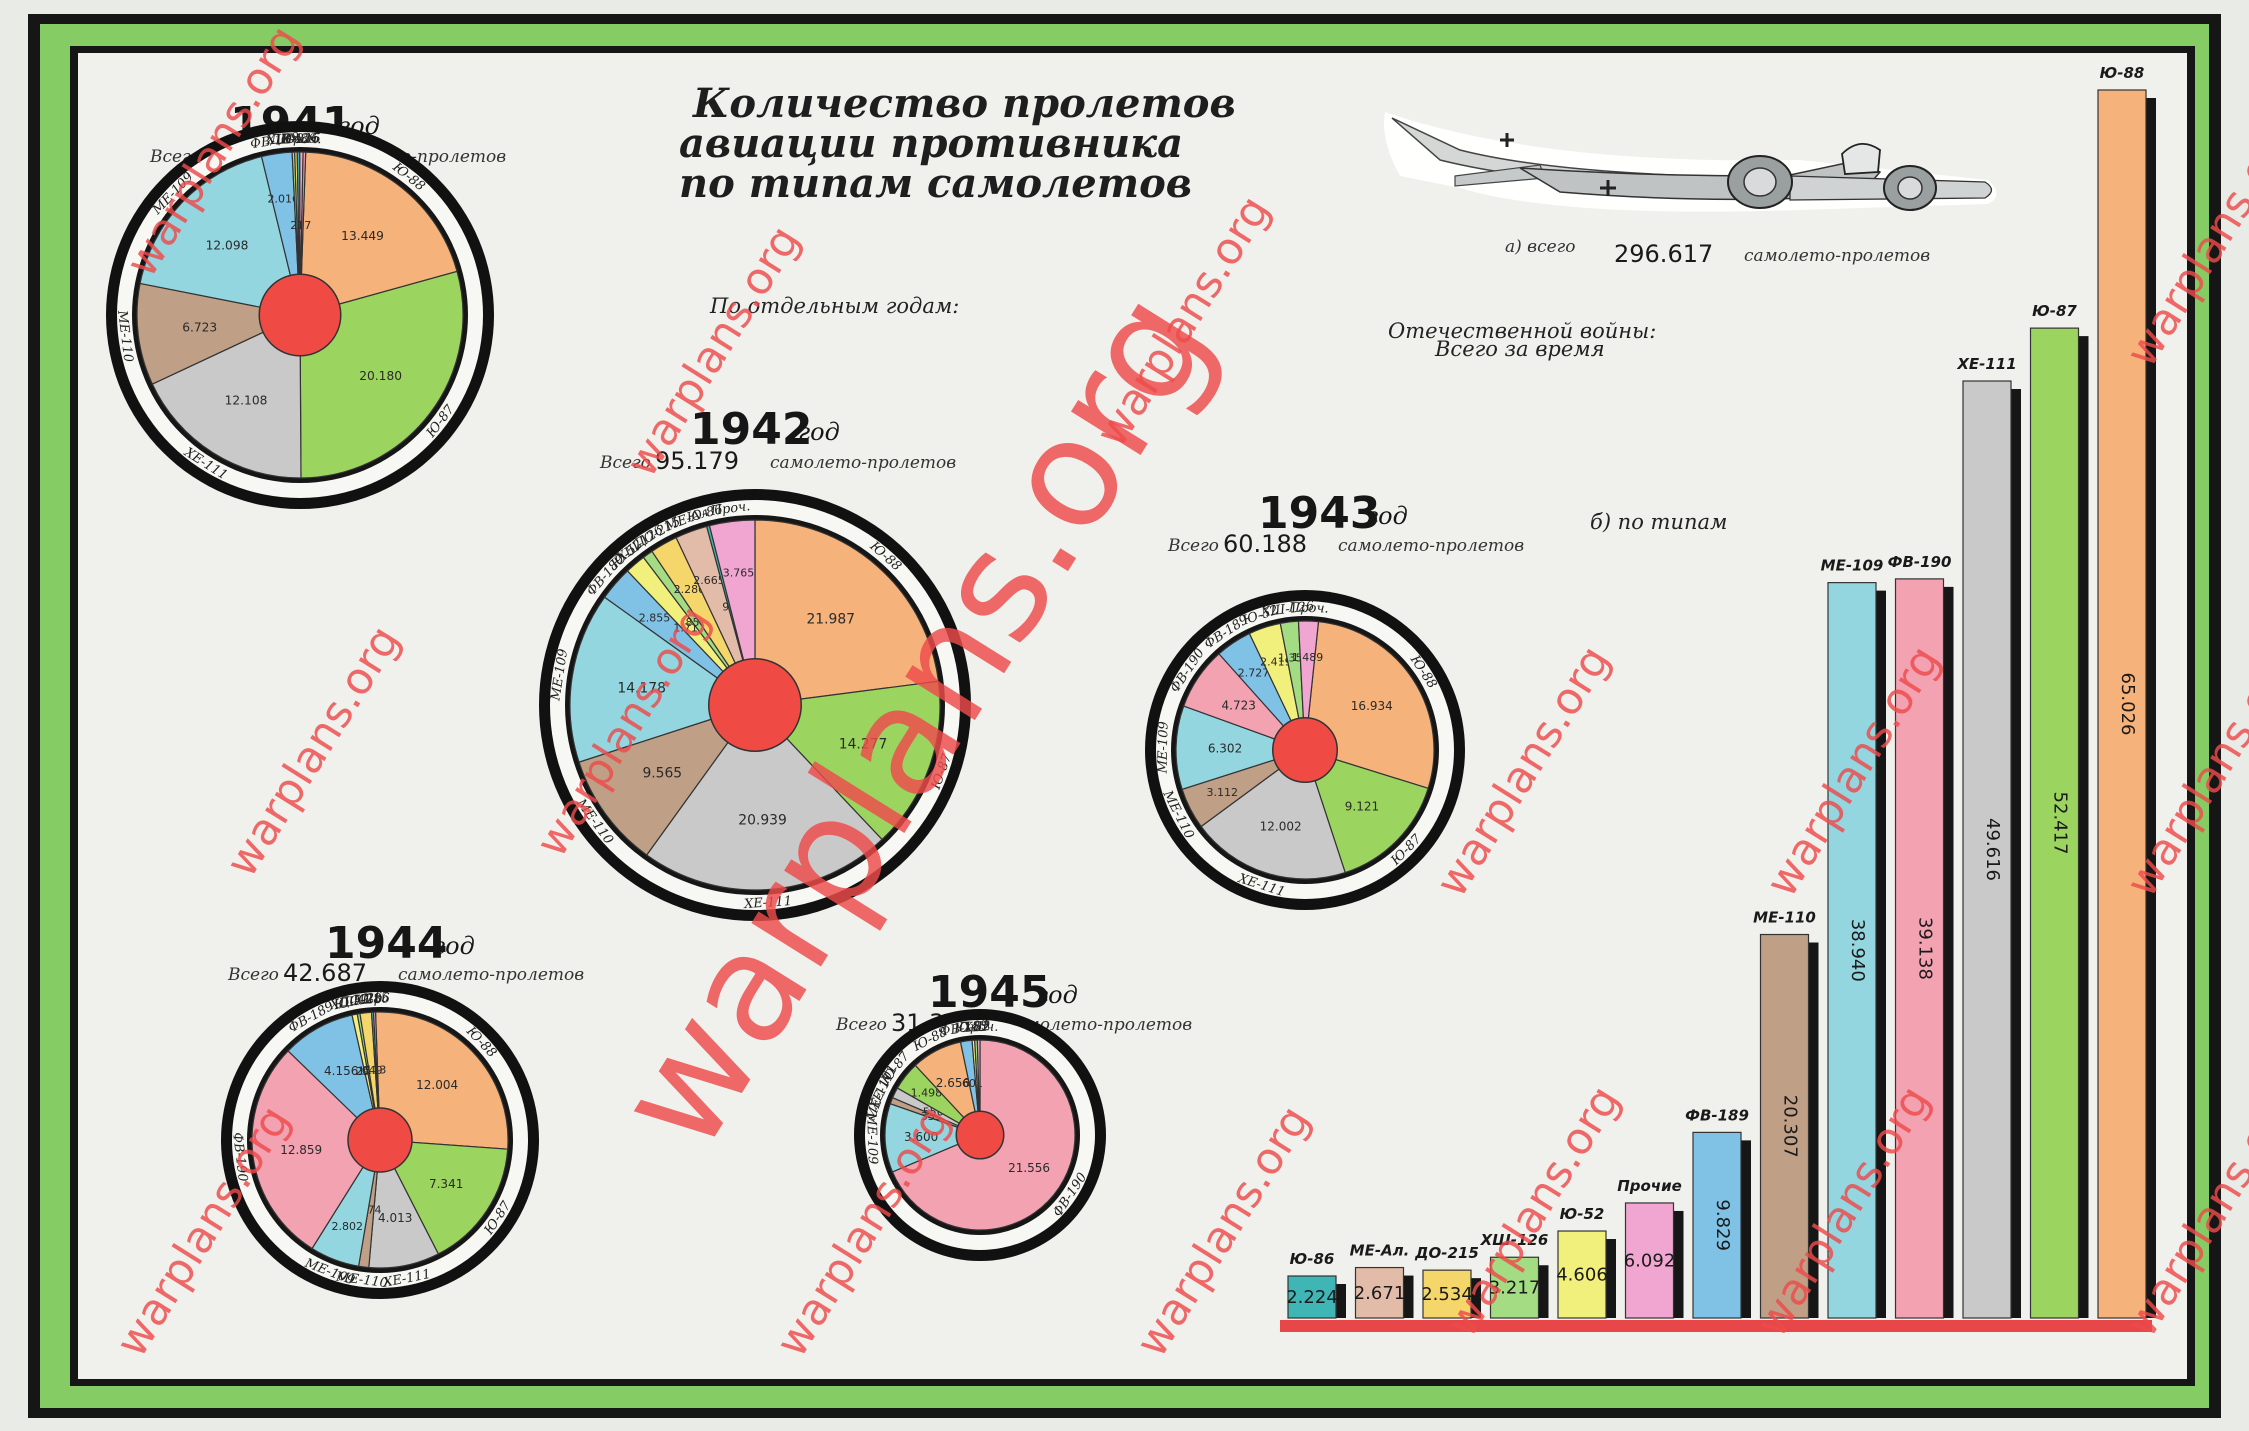 This screenshot has width=2249, height=1431. I want to click on pie-slice-value: 20.180, so click(380, 376).